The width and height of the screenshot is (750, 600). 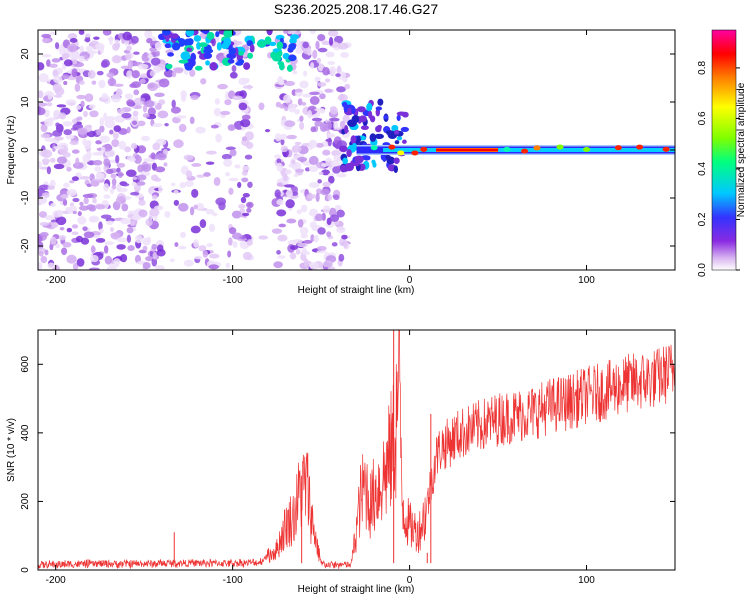 What do you see at coordinates (529, 150) in the screenshot?
I see `carrier-core` at bounding box center [529, 150].